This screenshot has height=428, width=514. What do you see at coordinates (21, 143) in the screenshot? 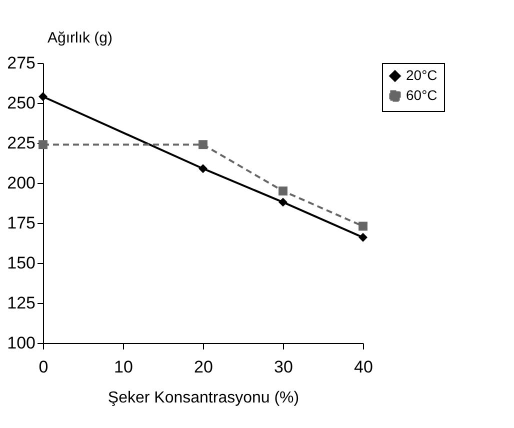
I see `y-tick-label: 225` at bounding box center [21, 143].